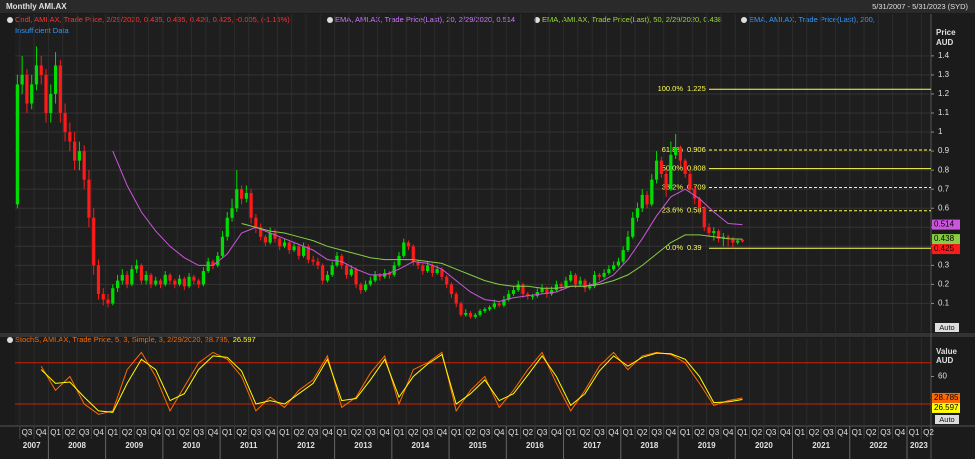  What do you see at coordinates (592, 445) in the screenshot?
I see `x-year-label: 2017` at bounding box center [592, 445].